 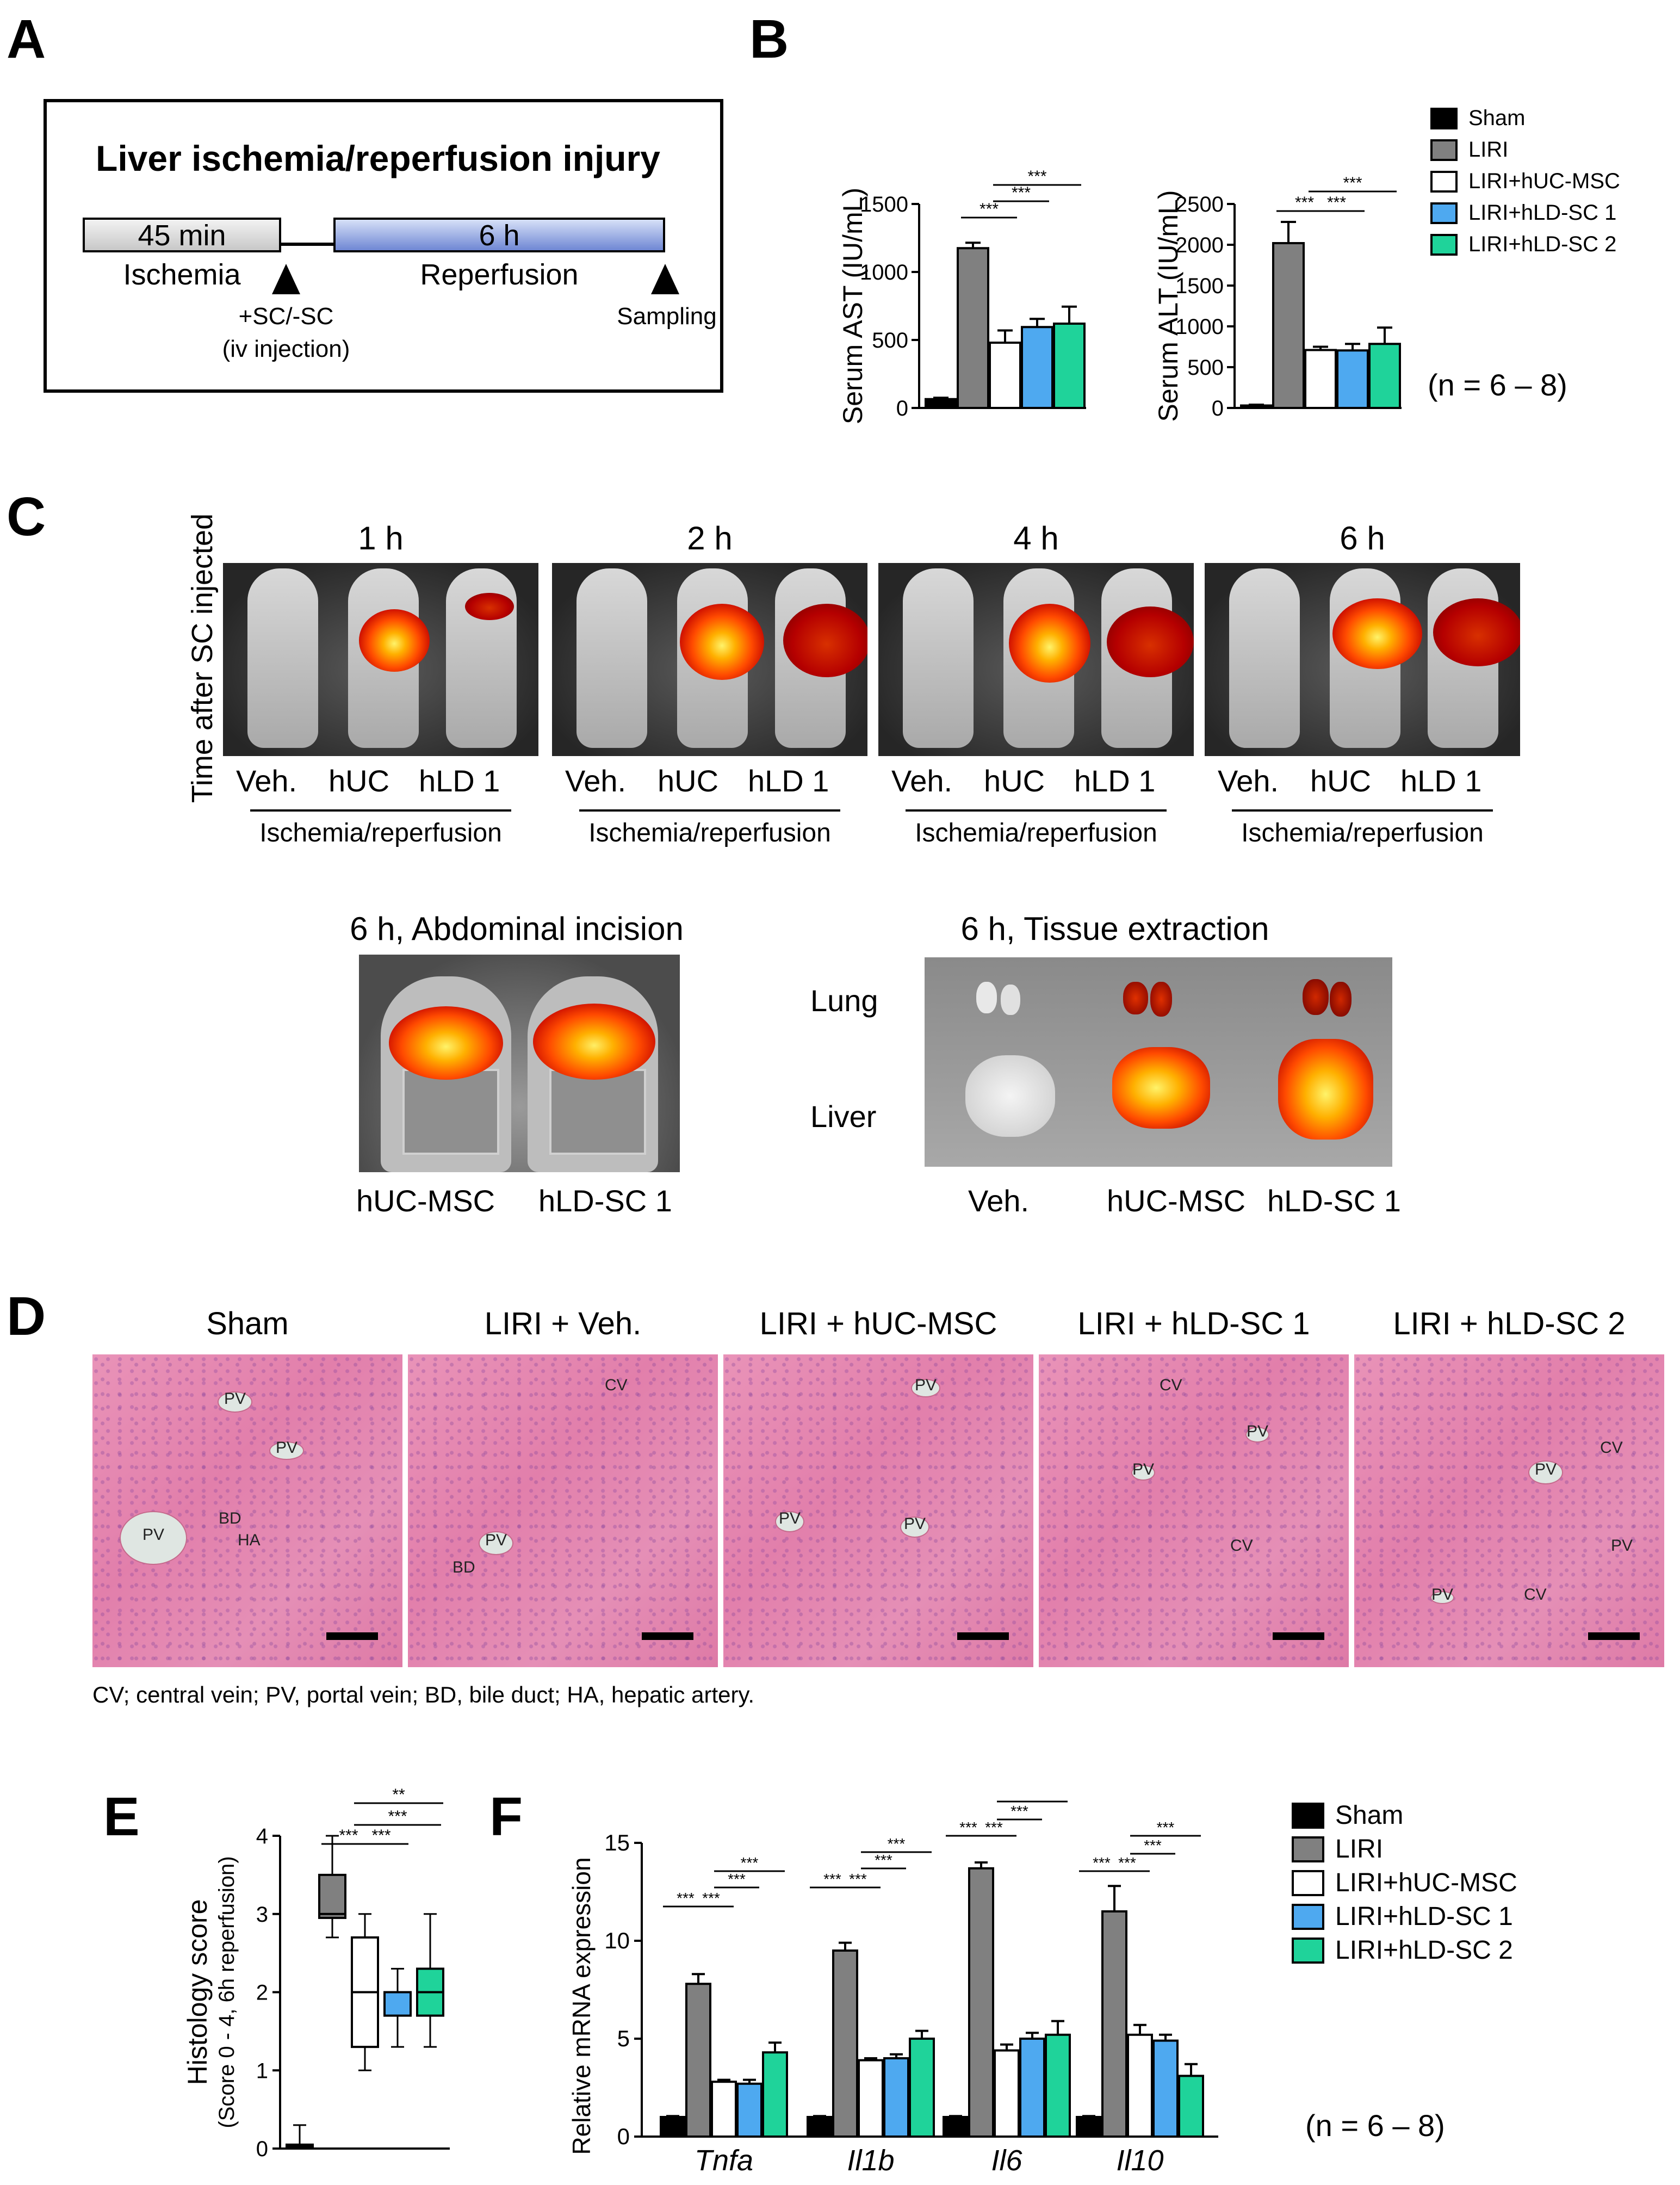 I want to click on abdominal-label-hld: hLD-SC 1, so click(x=605, y=1201).